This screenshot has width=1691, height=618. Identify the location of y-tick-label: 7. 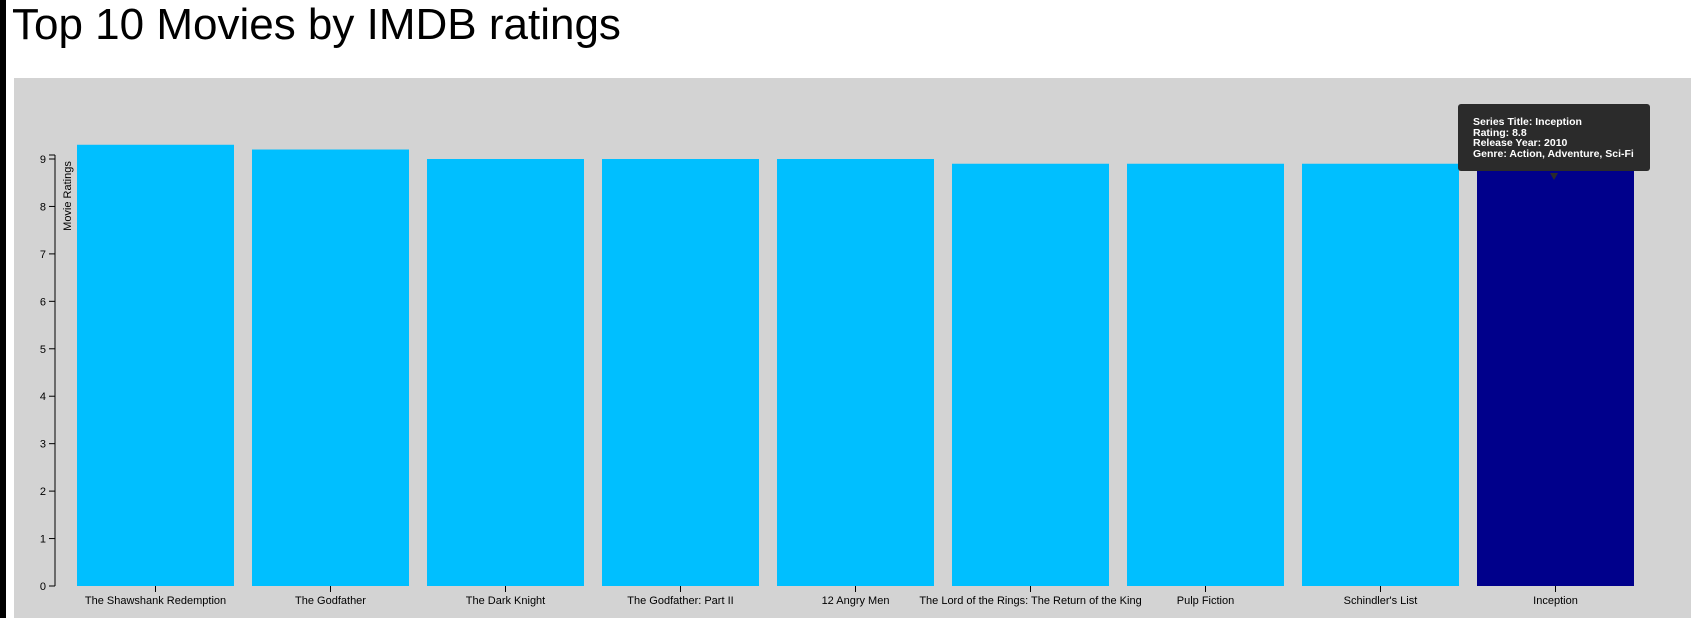
(43, 255).